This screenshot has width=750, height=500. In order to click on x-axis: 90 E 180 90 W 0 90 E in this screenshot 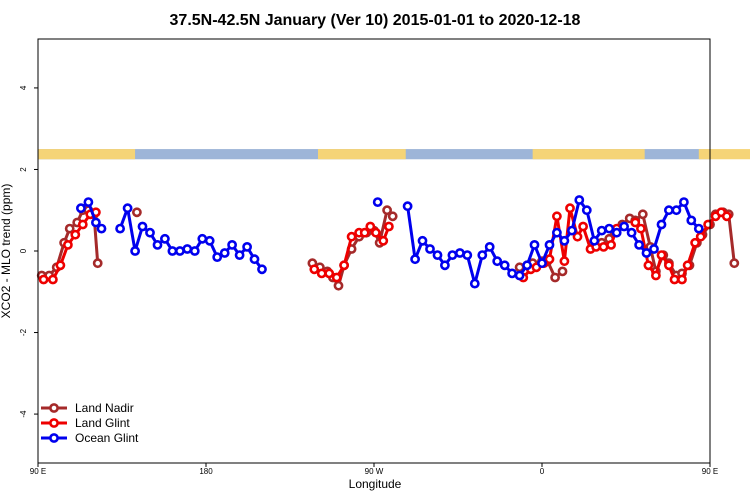, I will do `click(374, 469)`.